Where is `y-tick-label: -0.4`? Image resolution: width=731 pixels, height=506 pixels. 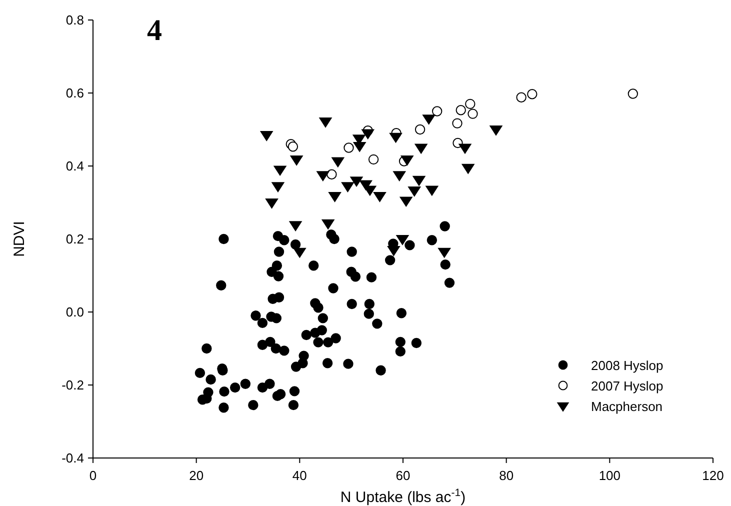
y-tick-label: -0.4 is located at coordinates (73, 458).